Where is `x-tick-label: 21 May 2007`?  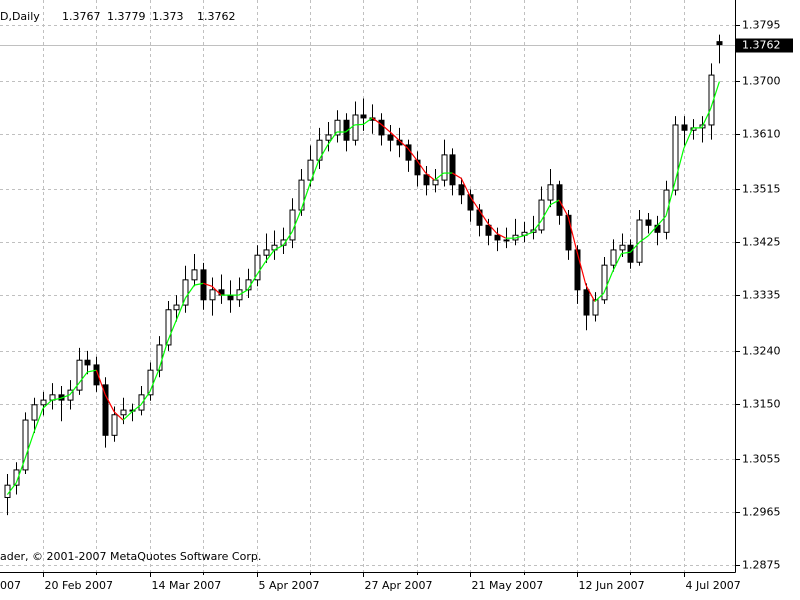
x-tick-label: 21 May 2007 is located at coordinates (508, 585).